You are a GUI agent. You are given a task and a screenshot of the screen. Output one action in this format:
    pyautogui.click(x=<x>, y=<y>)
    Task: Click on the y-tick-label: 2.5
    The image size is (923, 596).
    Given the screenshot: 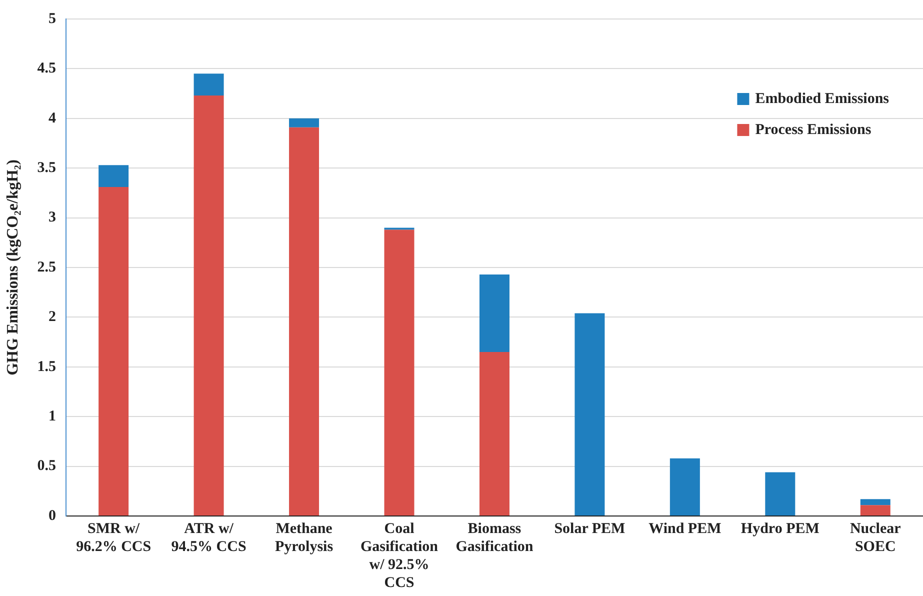 What is the action you would take?
    pyautogui.click(x=46, y=267)
    